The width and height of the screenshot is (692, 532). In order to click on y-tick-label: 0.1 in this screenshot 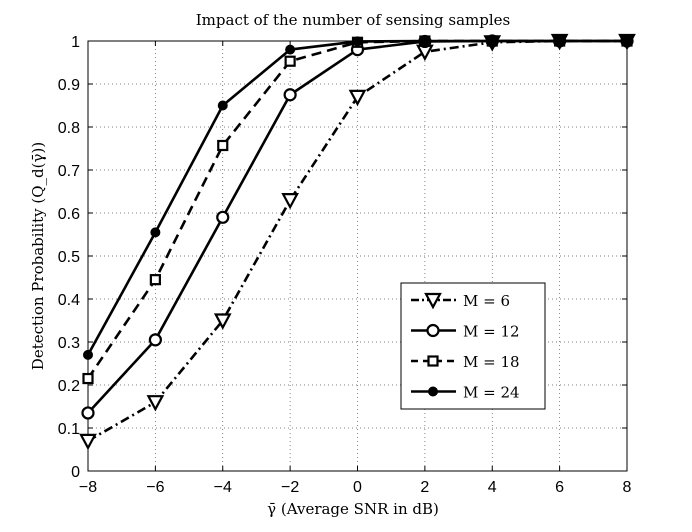, I will do `click(69, 429)`.